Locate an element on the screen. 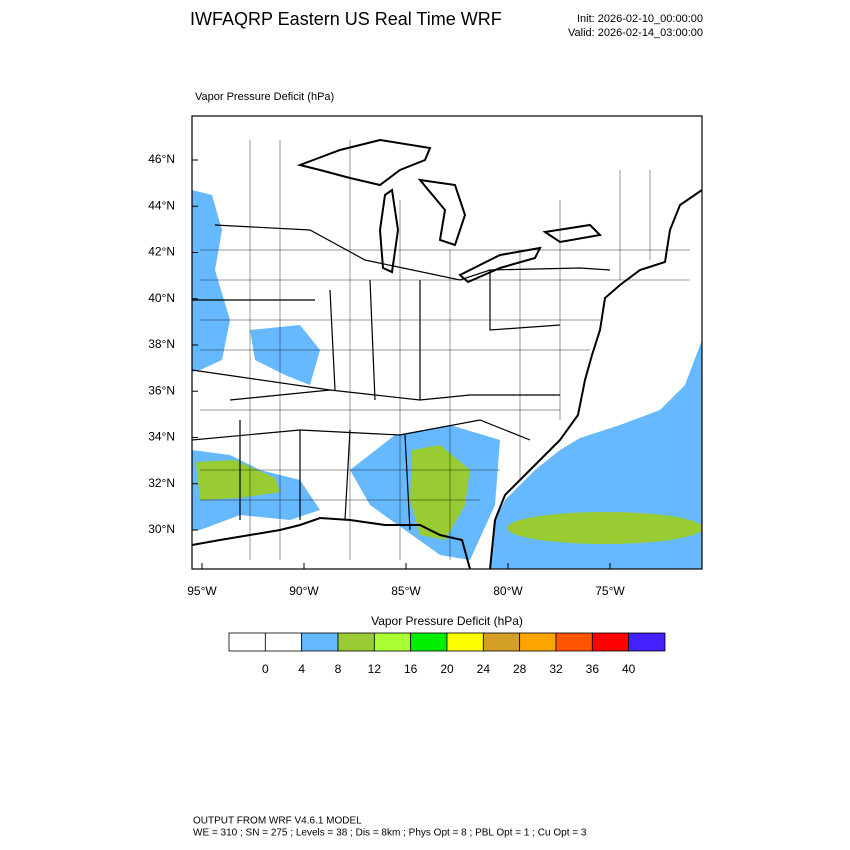 This screenshot has height=850, width=850. lon-label: 85°W is located at coordinates (406, 591).